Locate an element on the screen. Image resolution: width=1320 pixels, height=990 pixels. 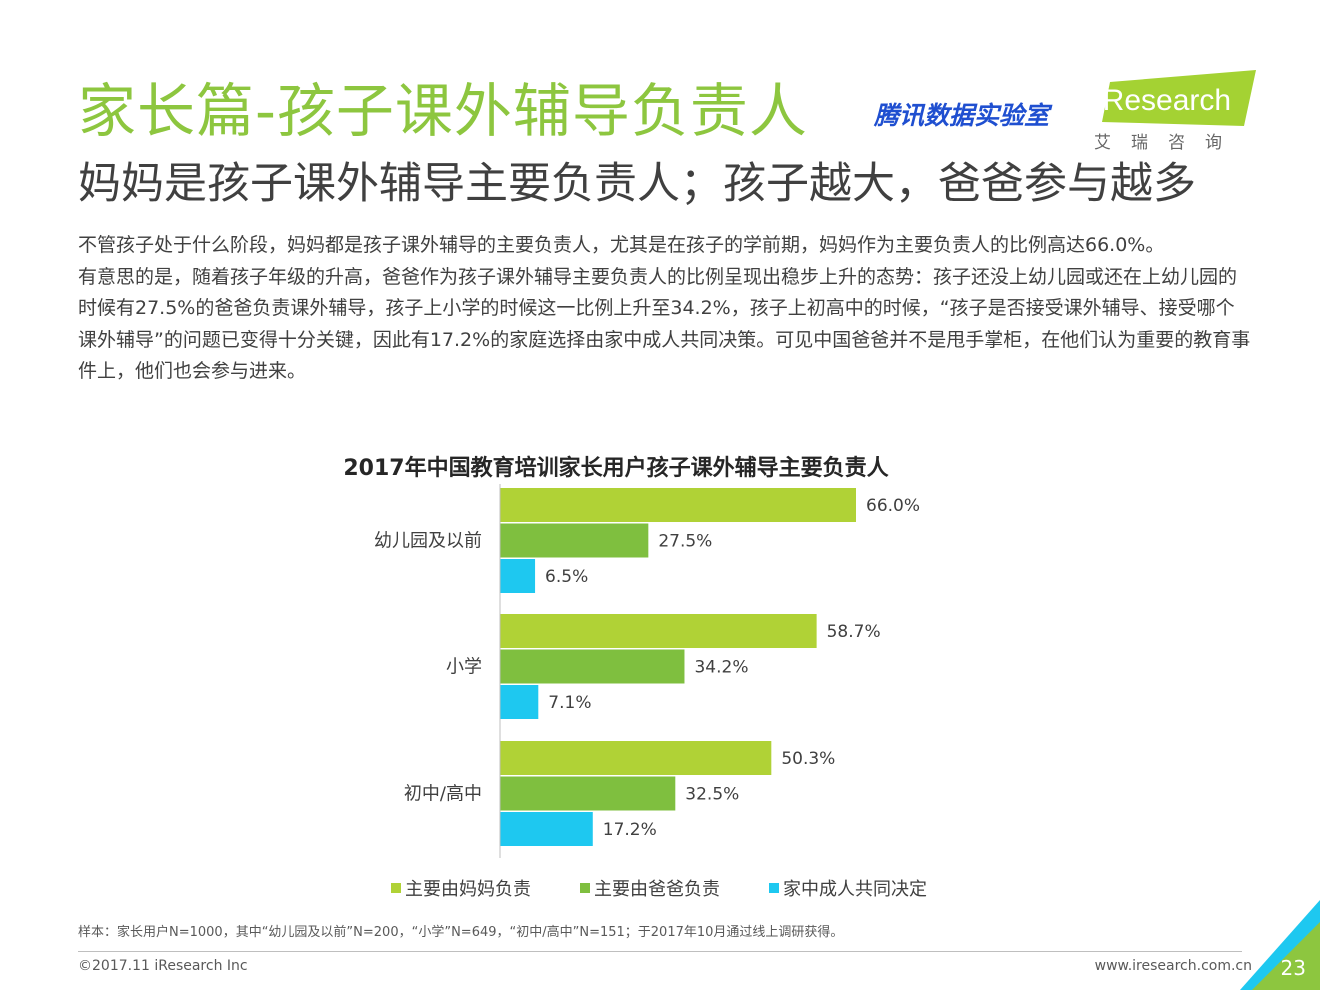
iresearch-logo-text: iResearch is located at coordinates (1163, 100).